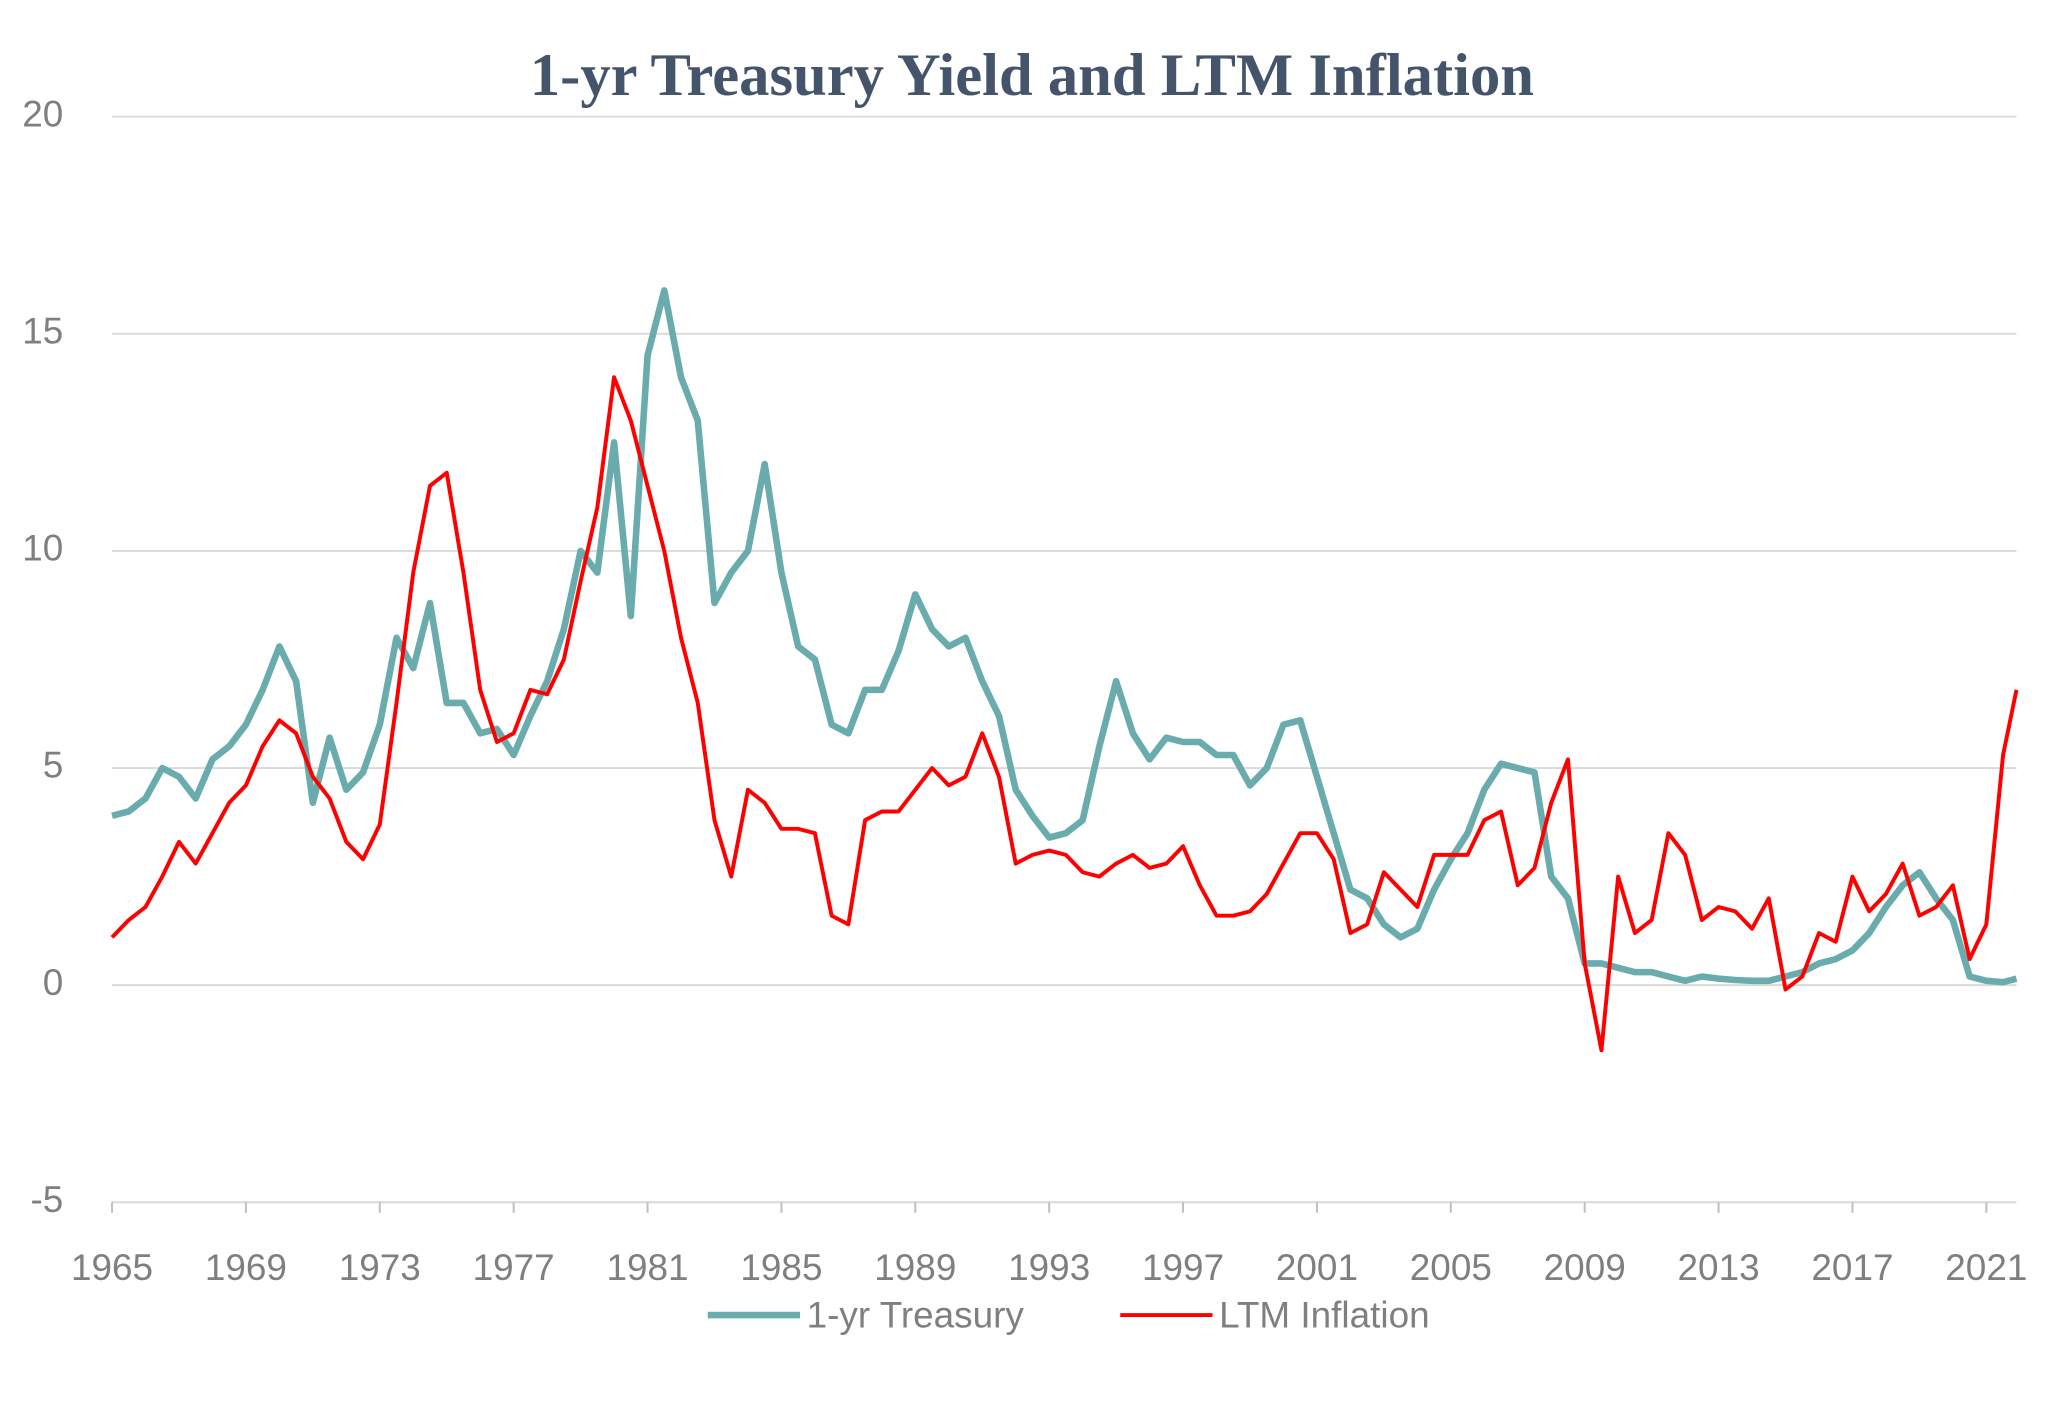  Describe the element at coordinates (1986, 1267) in the screenshot. I see `x-tick-label: 2021` at that location.